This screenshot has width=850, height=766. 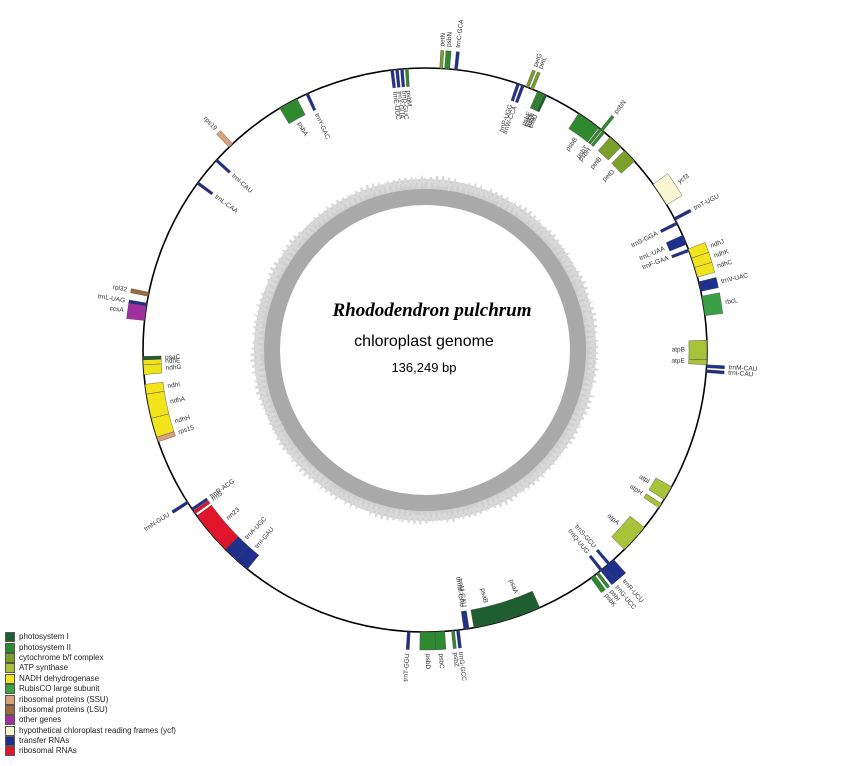 I want to click on gene-label-atpb: atpB, so click(x=678, y=350).